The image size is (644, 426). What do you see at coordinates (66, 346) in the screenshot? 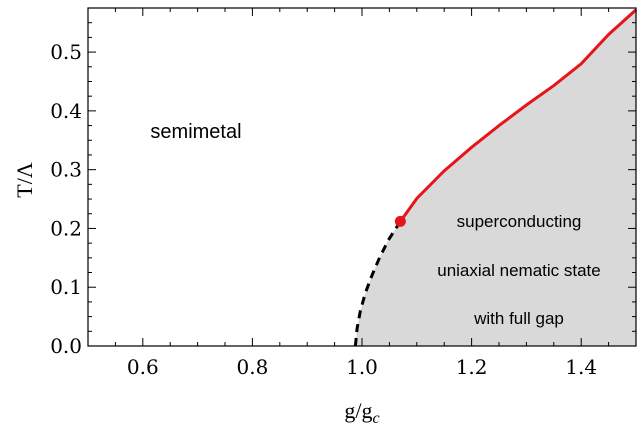
I see `y-tick-label: 0.0` at bounding box center [66, 346].